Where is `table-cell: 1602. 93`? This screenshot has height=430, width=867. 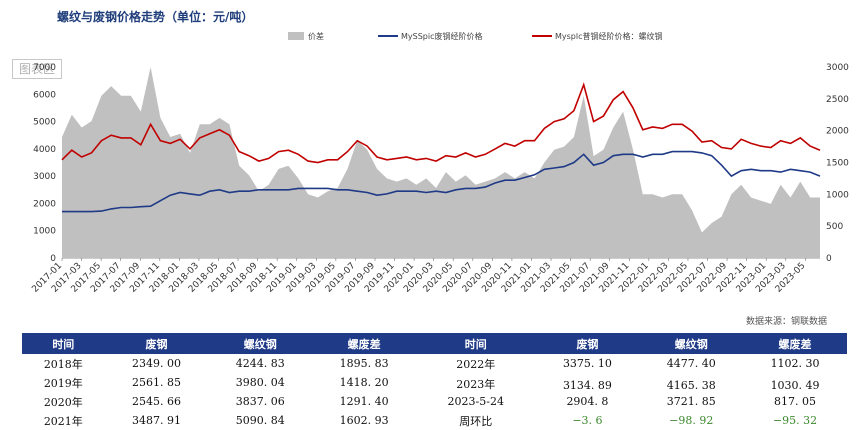
table-cell: 1602. 93 is located at coordinates (364, 420).